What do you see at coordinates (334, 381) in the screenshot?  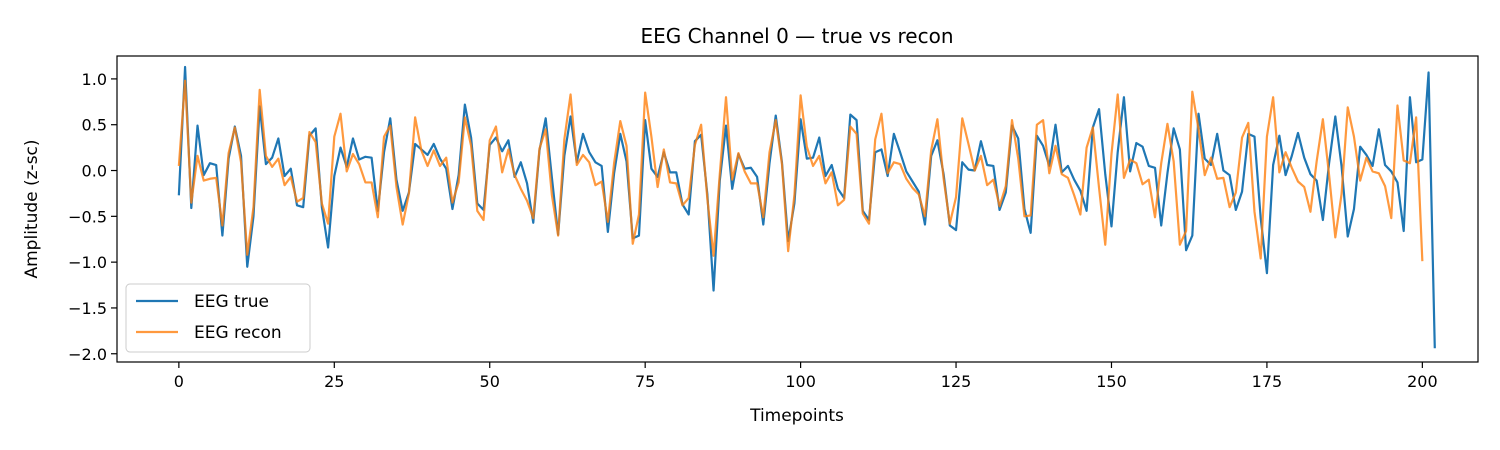 I see `x-tick-label: 25` at bounding box center [334, 381].